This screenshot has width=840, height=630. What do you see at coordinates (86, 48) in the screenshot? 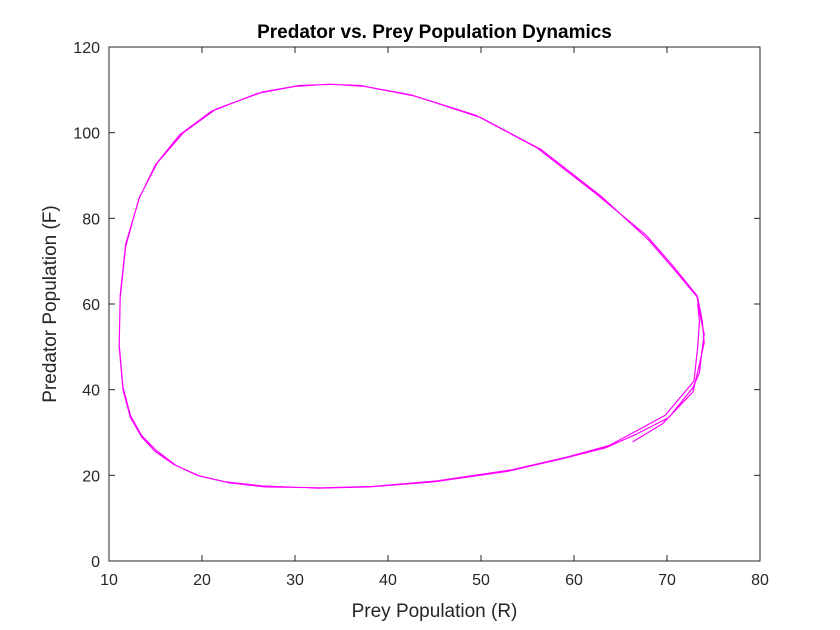
I see `y-tick-label: 120` at bounding box center [86, 48].